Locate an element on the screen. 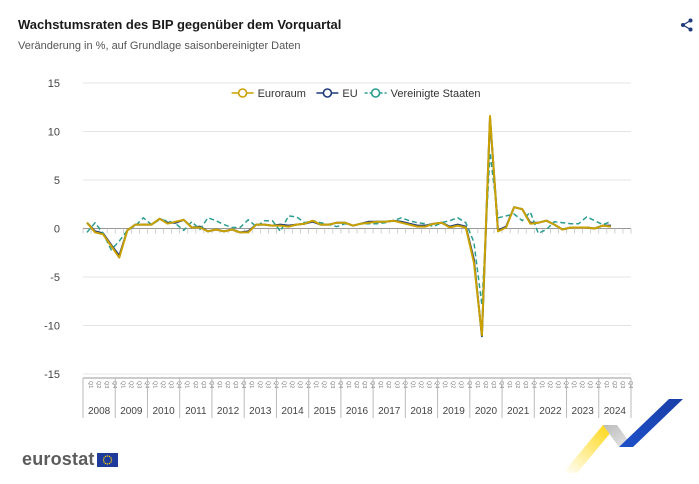  x-year-label: 2015 is located at coordinates (325, 411).